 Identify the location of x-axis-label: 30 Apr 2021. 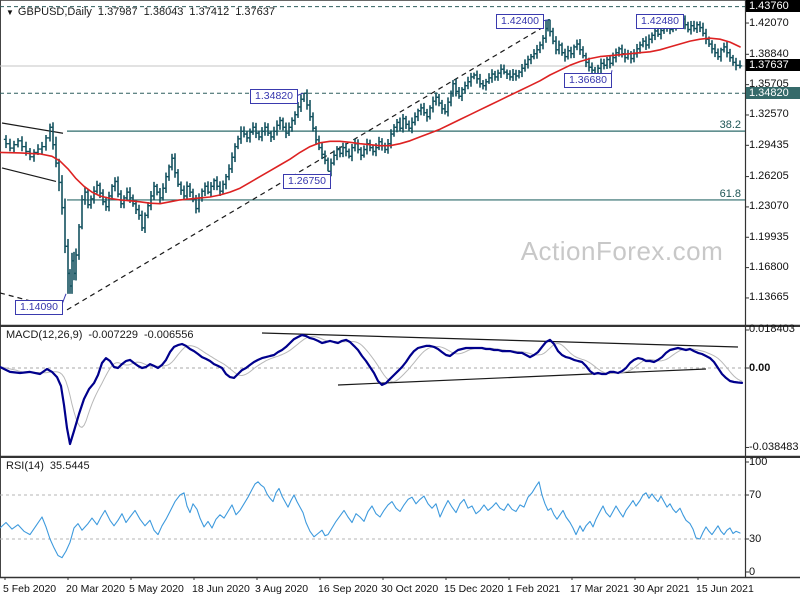
(661, 589).